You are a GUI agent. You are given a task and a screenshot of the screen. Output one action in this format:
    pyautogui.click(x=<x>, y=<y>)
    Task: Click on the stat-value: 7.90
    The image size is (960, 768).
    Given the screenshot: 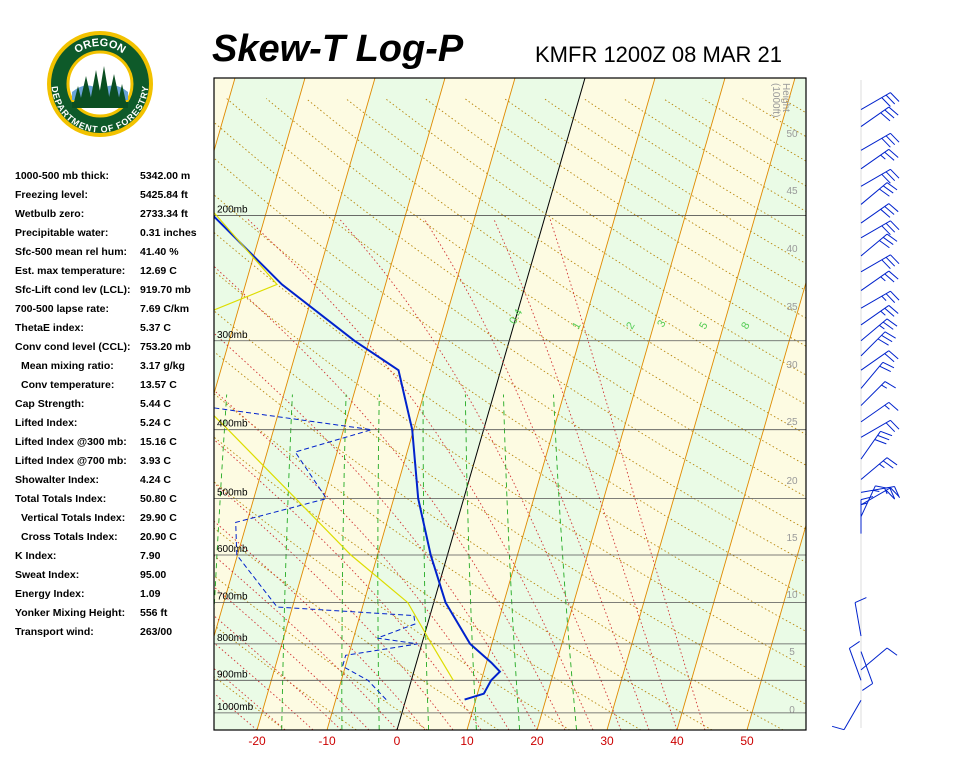 What is the action you would take?
    pyautogui.click(x=150, y=556)
    